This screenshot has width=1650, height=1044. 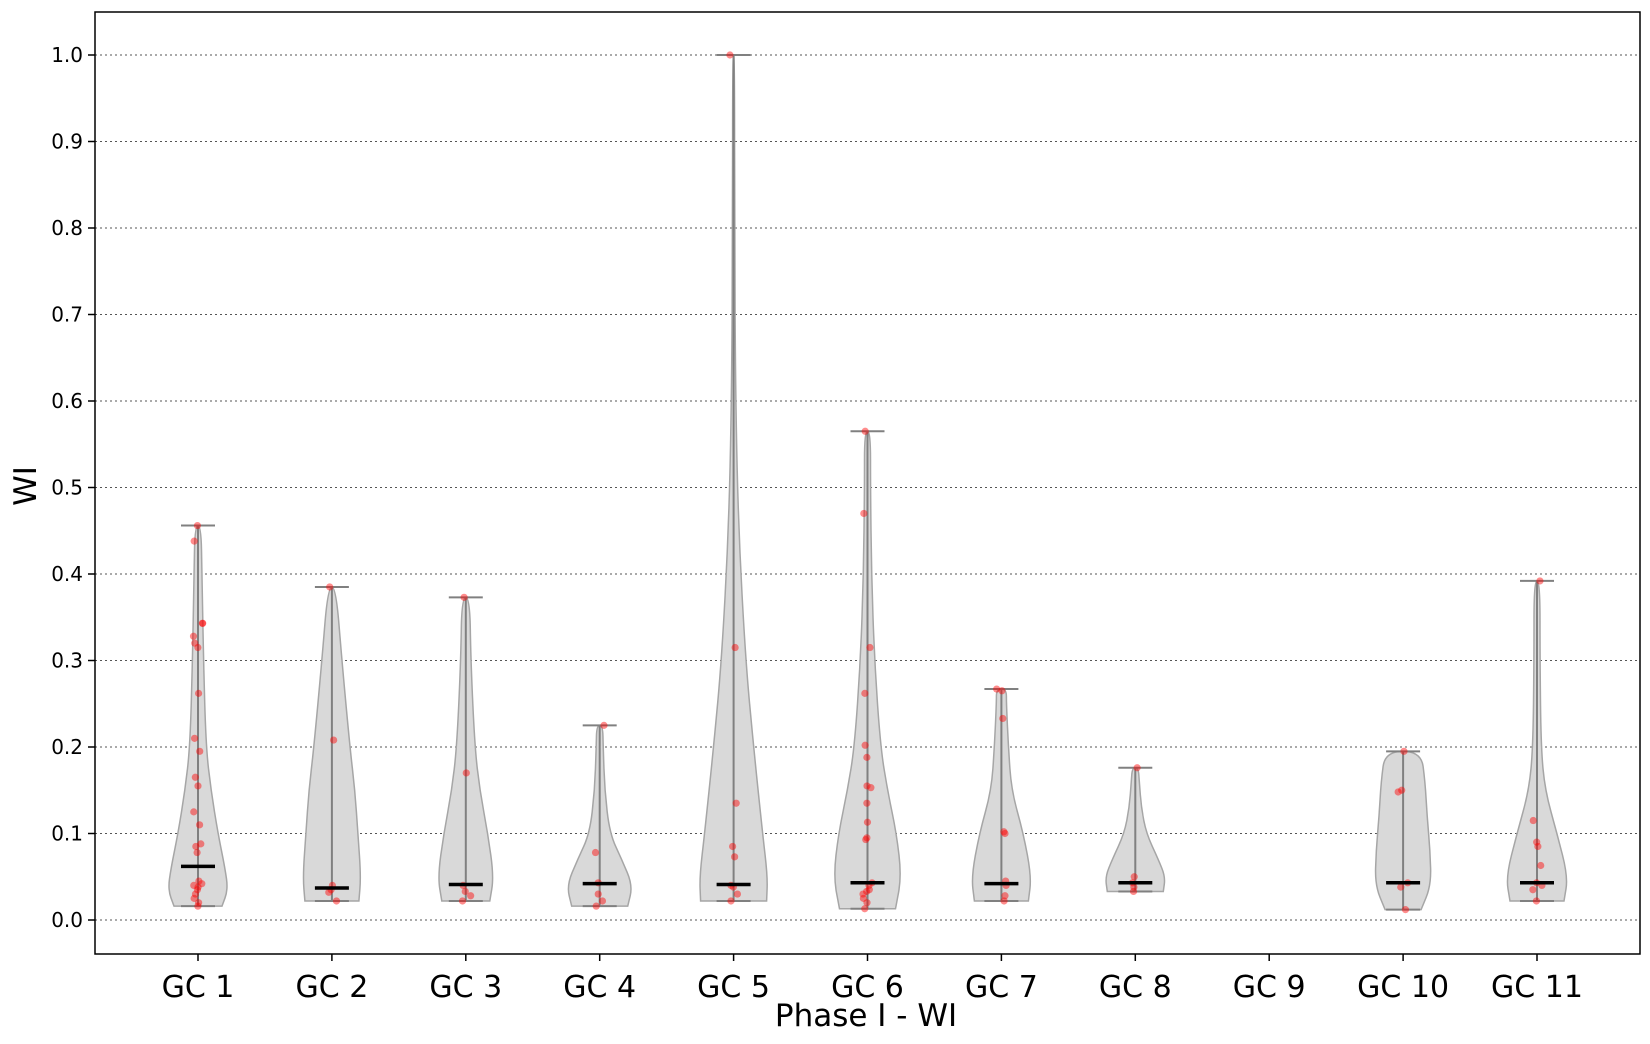 I want to click on y-tick-label: 0.6, so click(x=67, y=401).